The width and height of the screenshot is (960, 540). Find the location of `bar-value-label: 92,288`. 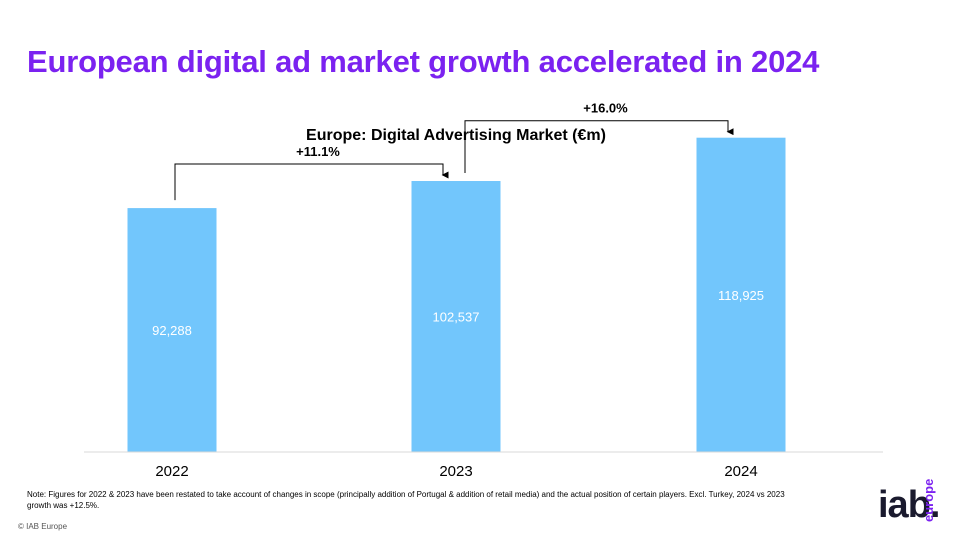

bar-value-label: 92,288 is located at coordinates (172, 330).